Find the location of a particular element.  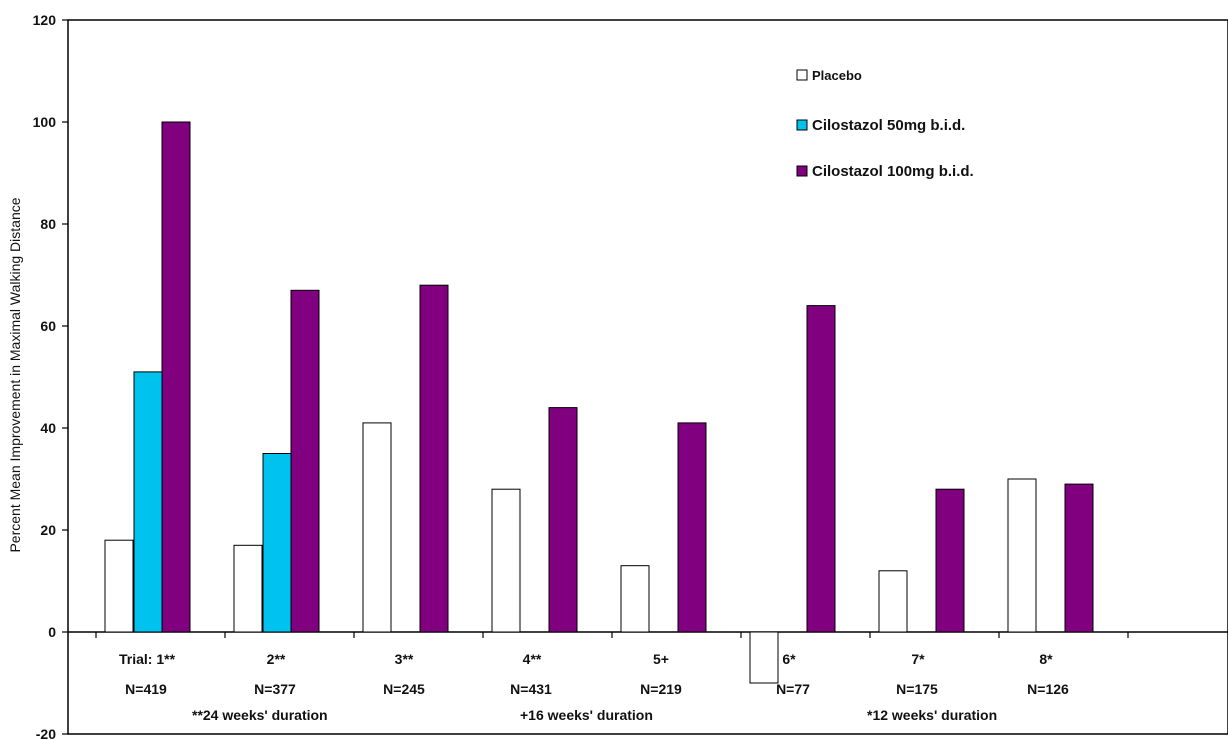

duration-note-24-weeks: **24 weeks' duration is located at coordinates (260, 715).